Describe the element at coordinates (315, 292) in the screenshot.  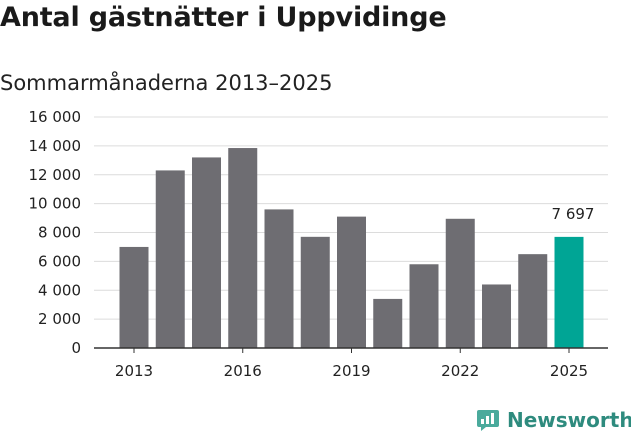
I see `bar-2018` at that location.